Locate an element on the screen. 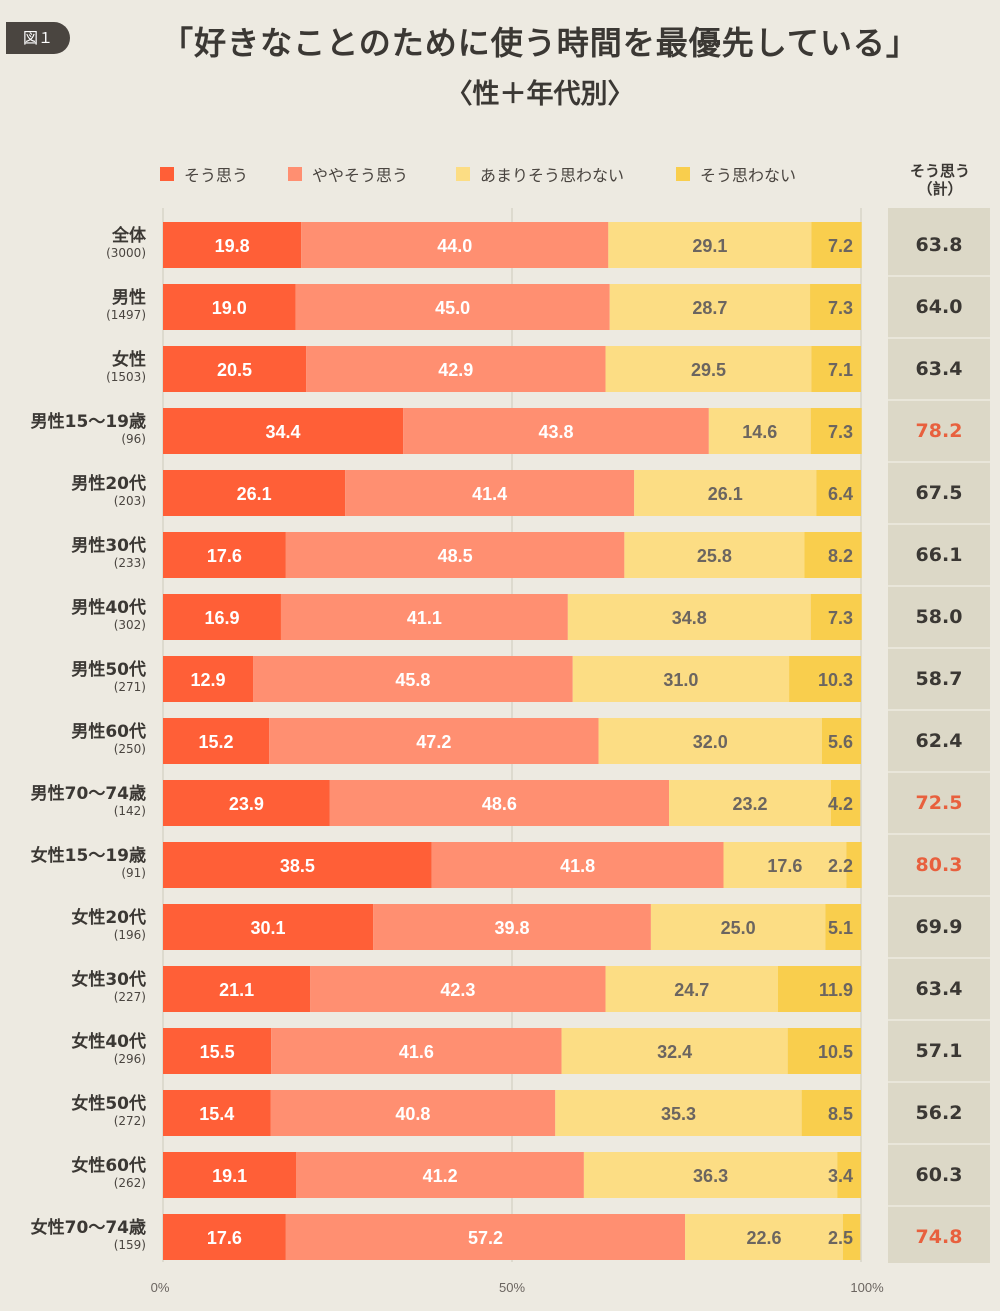 This screenshot has height=1311, width=1000. bar-value-label: 30.1 is located at coordinates (268, 928).